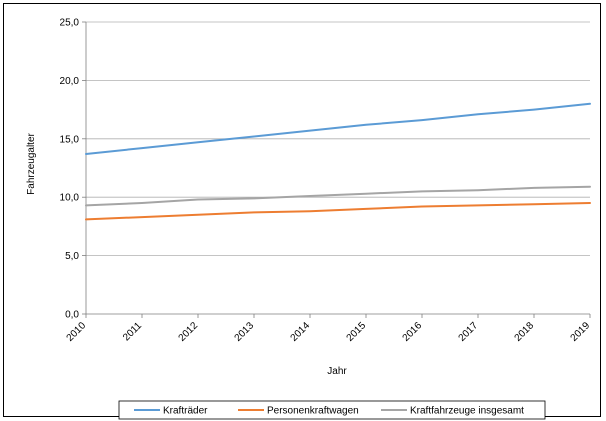 The height and width of the screenshot is (421, 606). I want to click on legend-box, so click(332, 410).